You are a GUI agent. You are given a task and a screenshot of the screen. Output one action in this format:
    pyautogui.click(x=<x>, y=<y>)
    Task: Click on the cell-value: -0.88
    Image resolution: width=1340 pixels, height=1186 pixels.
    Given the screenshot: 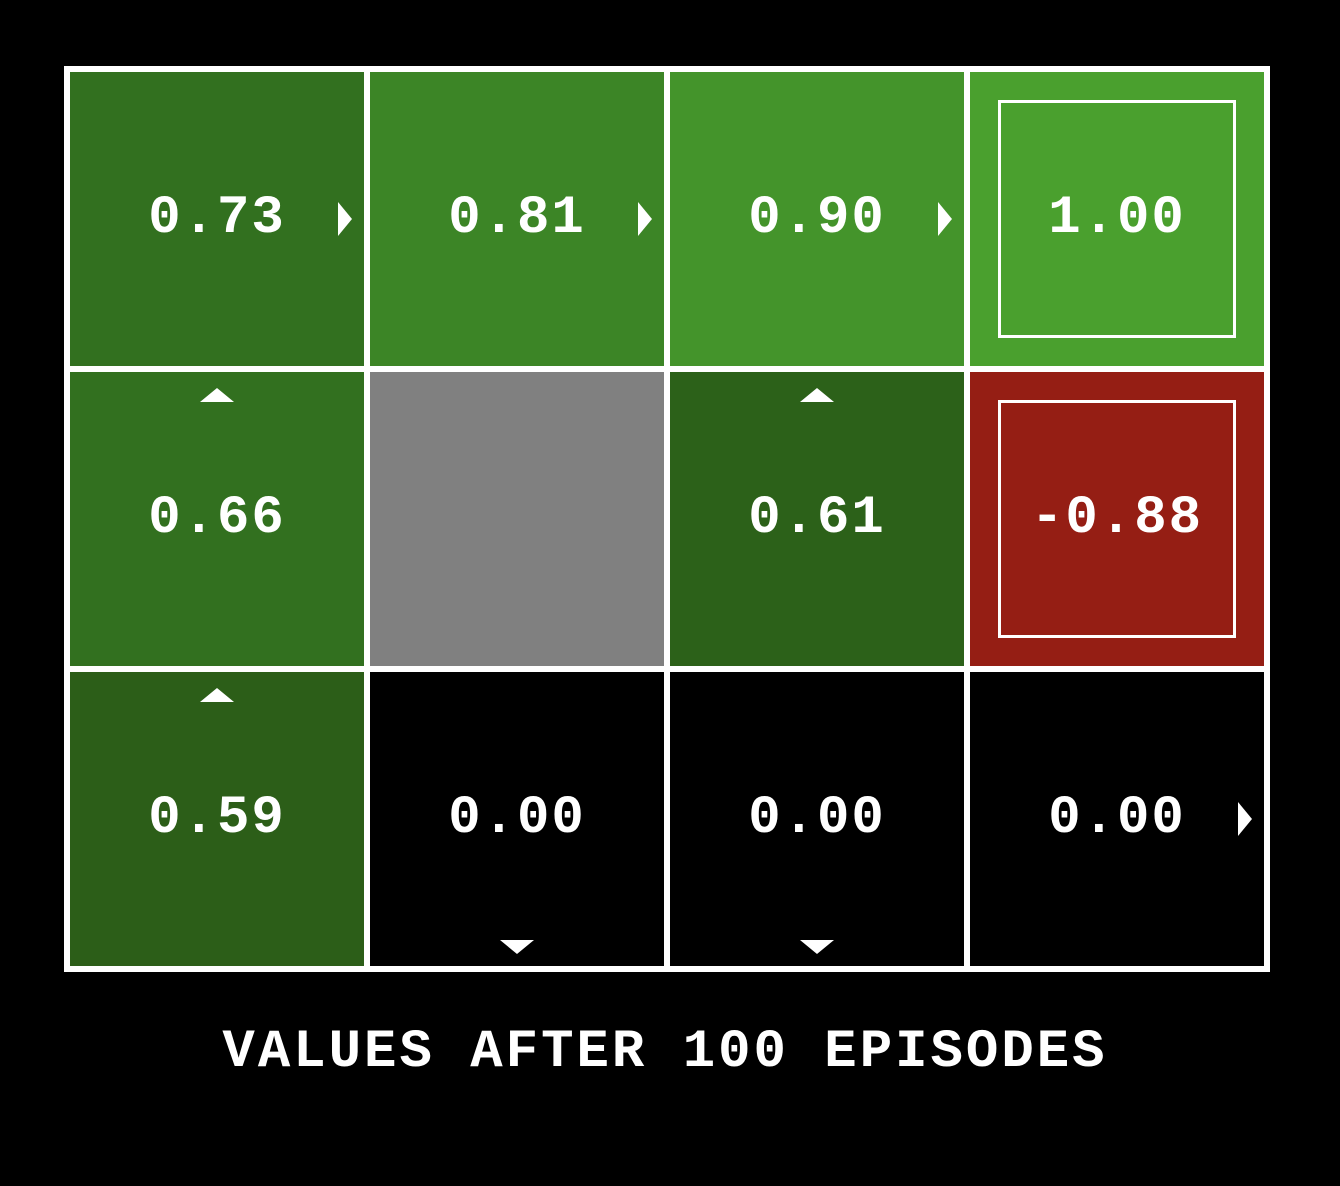 What is the action you would take?
    pyautogui.click(x=1117, y=518)
    